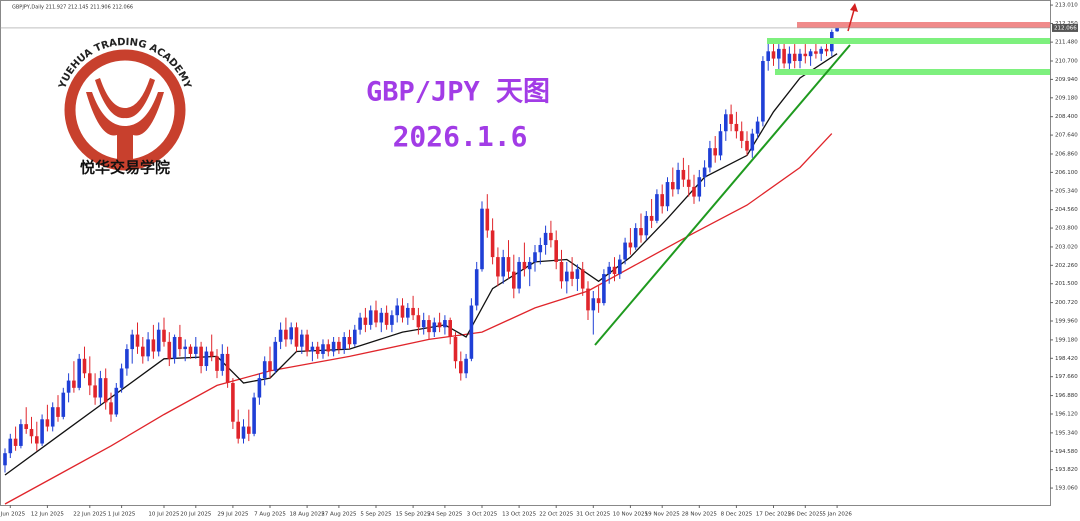  Describe the element at coordinates (700, 515) in the screenshot. I see `x-tick-label: 28 Nov 2025` at that location.